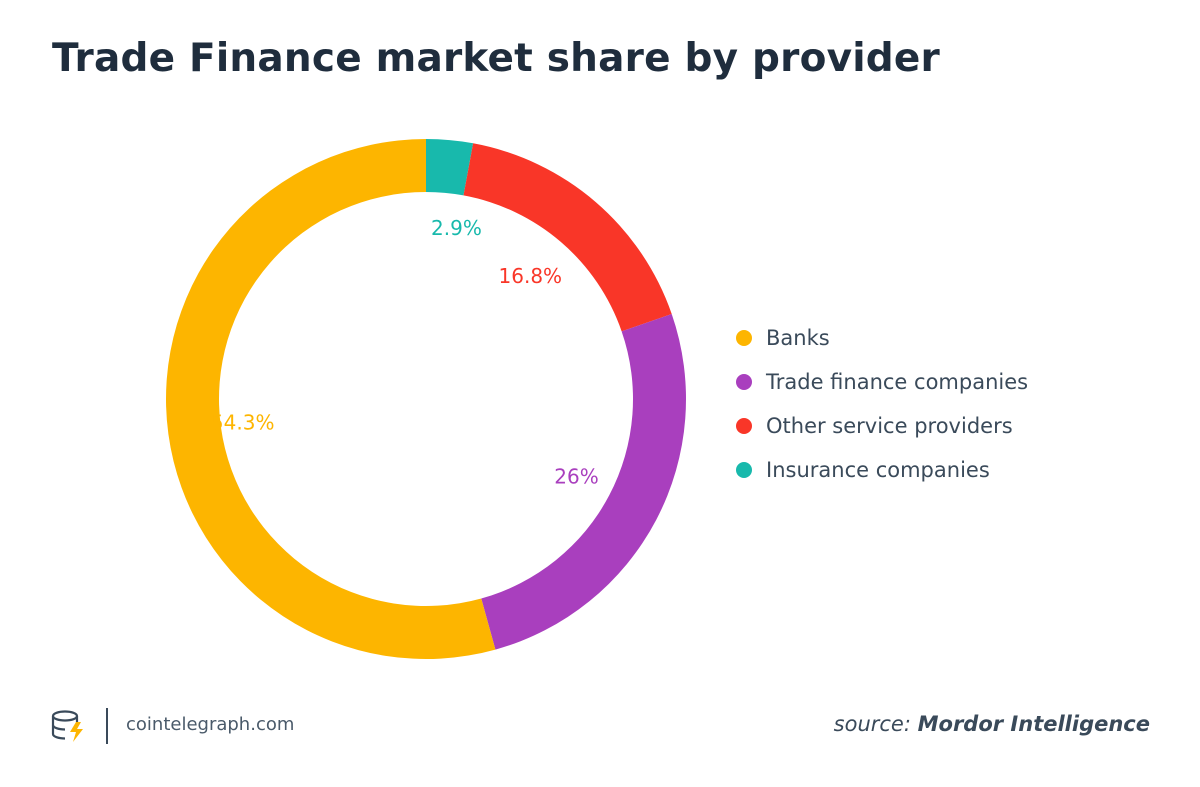  I want to click on source-prefix: source:, so click(872, 724).